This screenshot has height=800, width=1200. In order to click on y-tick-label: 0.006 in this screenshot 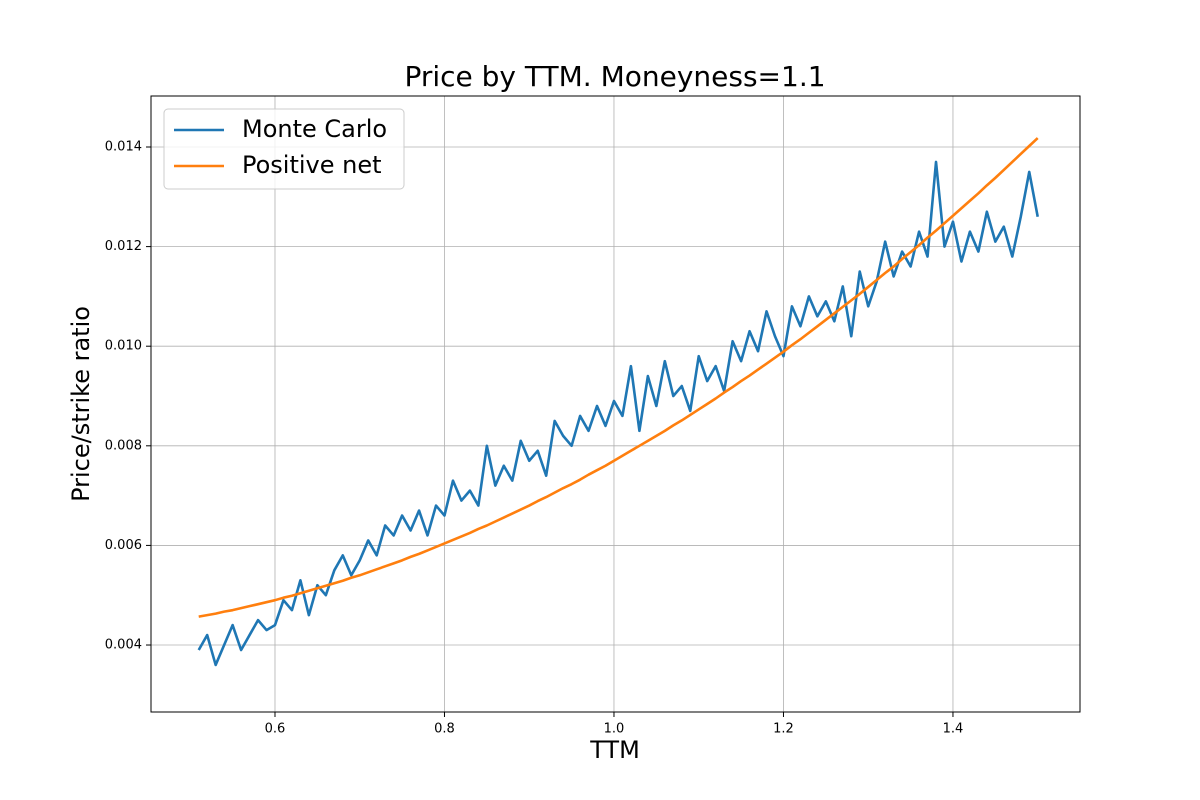, I will do `click(123, 545)`.